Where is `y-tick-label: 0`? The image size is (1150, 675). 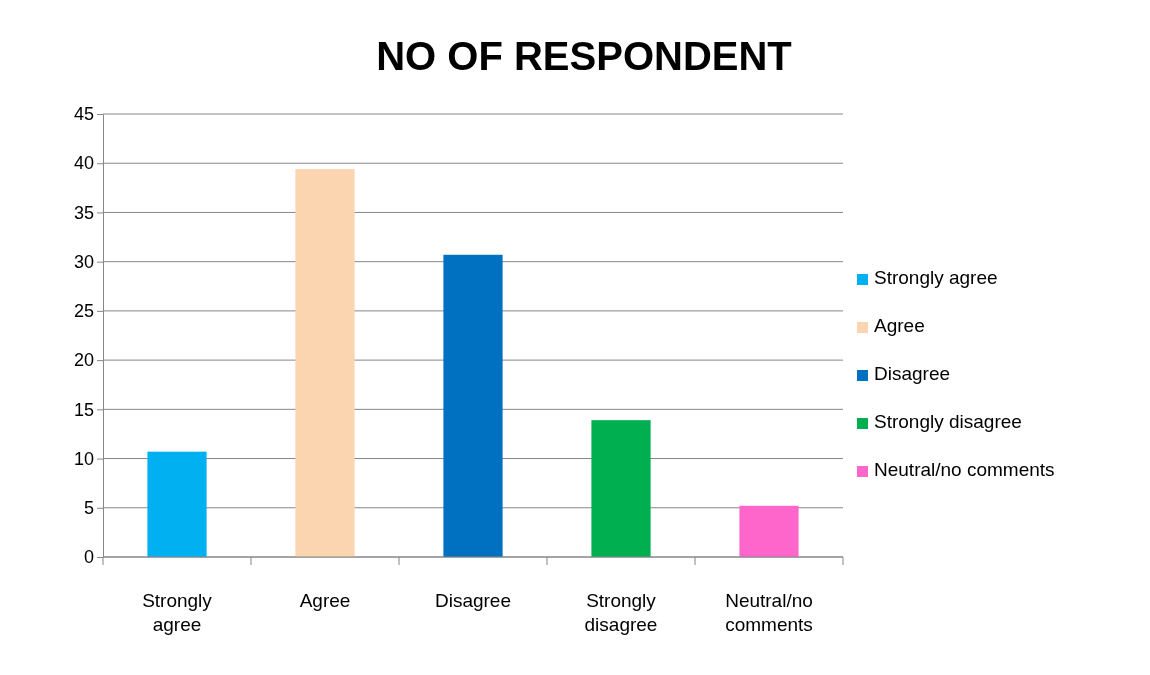
y-tick-label: 0 is located at coordinates (88, 557).